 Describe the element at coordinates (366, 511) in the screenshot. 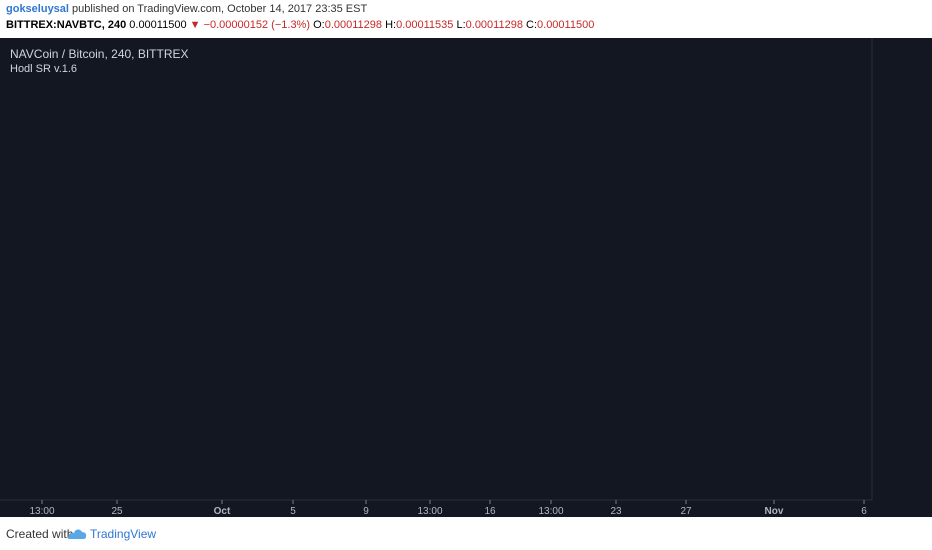

I see `x-tick-label: 9` at that location.